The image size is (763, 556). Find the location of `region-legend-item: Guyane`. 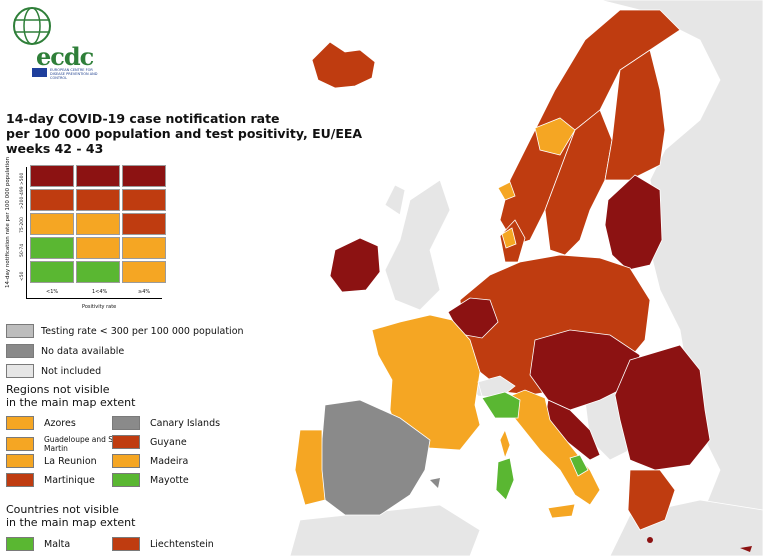

region-legend-item: Guyane is located at coordinates (149, 442).